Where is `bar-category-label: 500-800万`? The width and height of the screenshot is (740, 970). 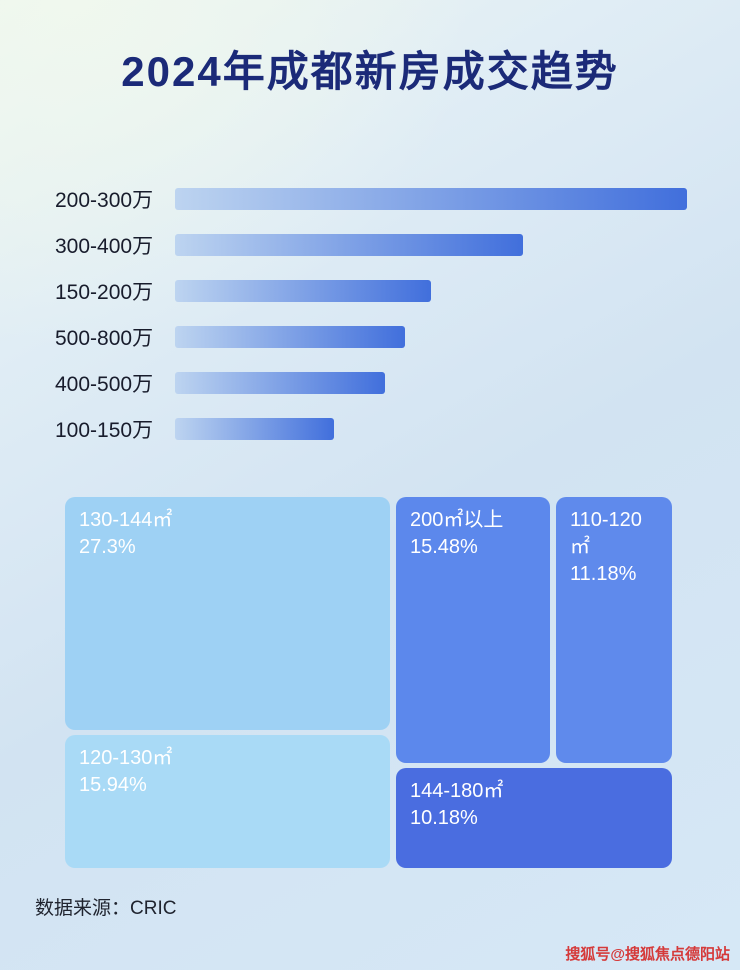 bar-category-label: 500-800万 is located at coordinates (104, 338).